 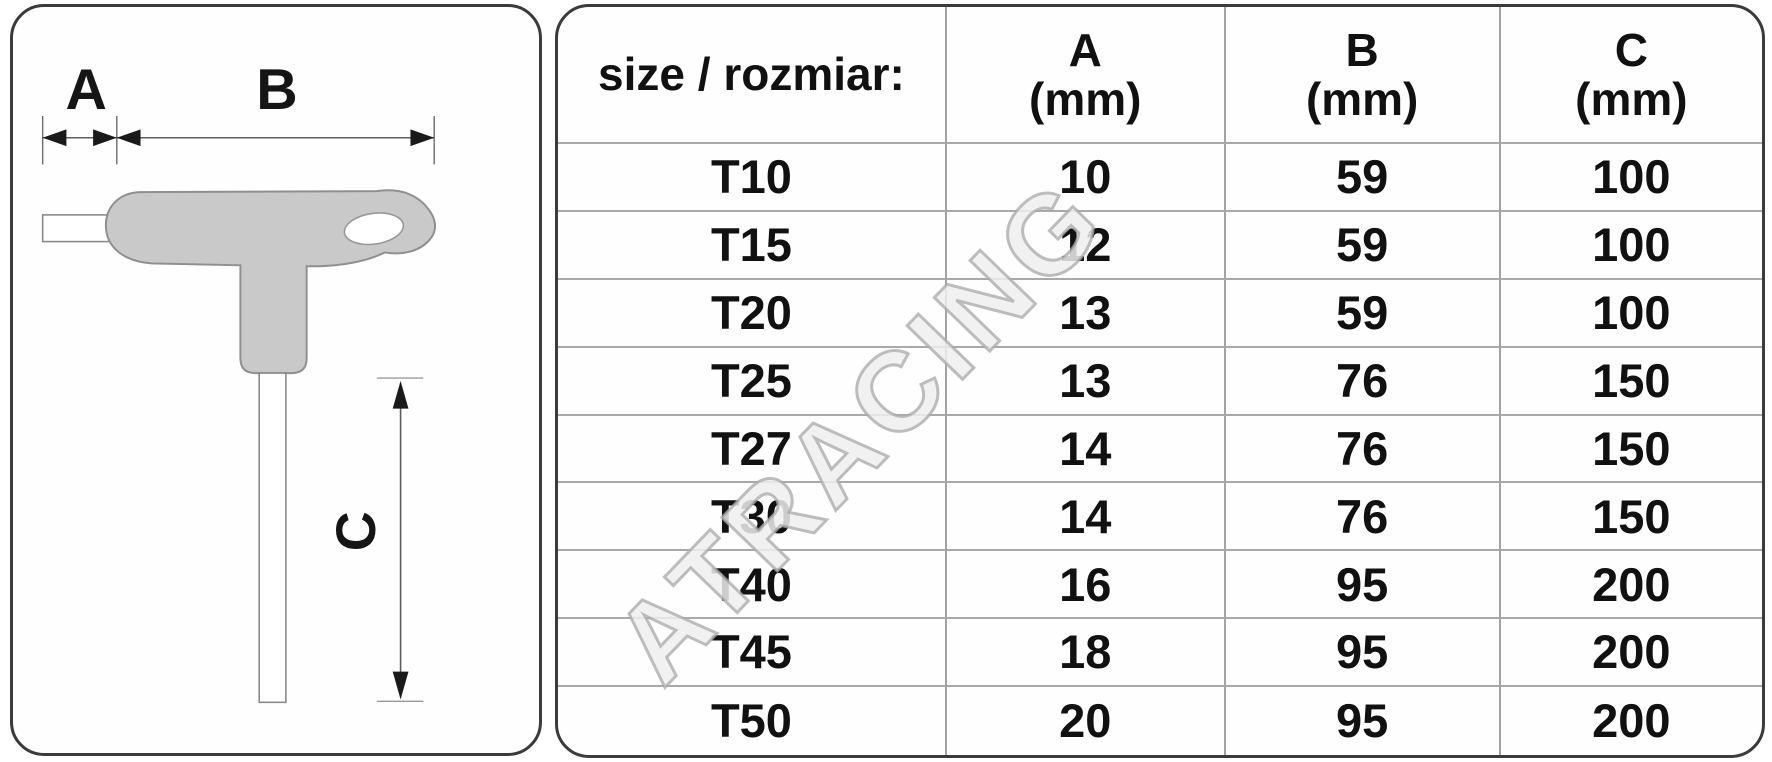 I want to click on dimension-b-label: B, so click(x=276, y=90).